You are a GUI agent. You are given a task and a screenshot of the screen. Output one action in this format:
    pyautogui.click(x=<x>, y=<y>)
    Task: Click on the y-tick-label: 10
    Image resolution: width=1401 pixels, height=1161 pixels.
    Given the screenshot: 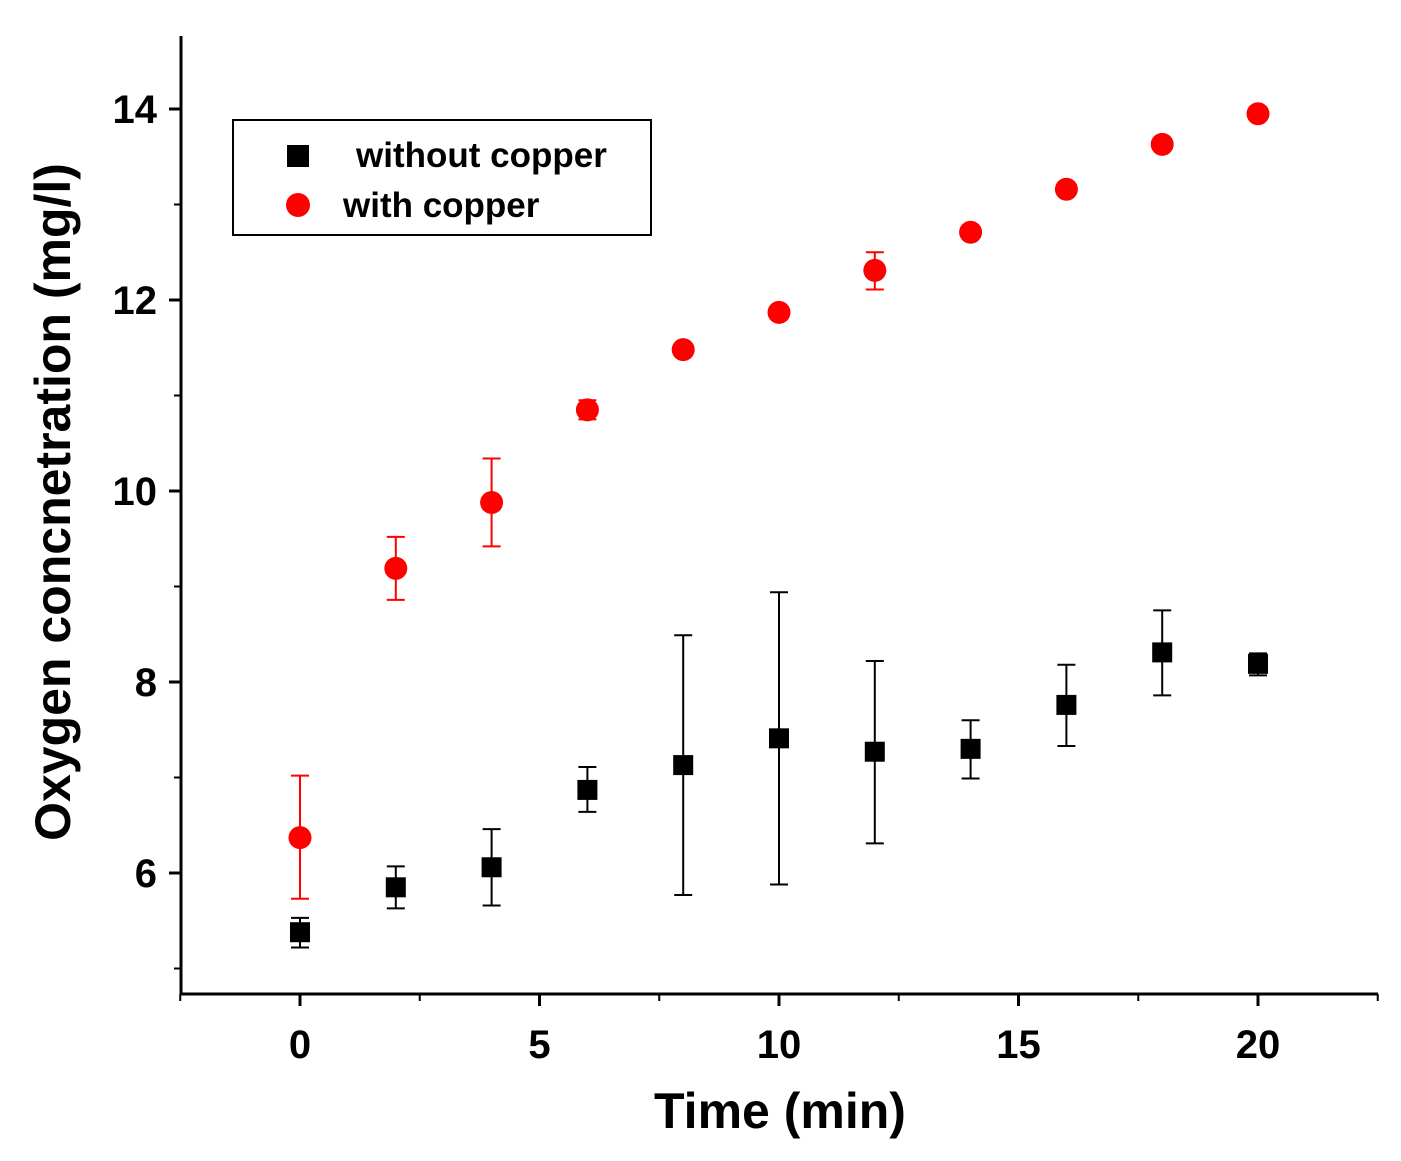 What is the action you would take?
    pyautogui.click(x=135, y=492)
    